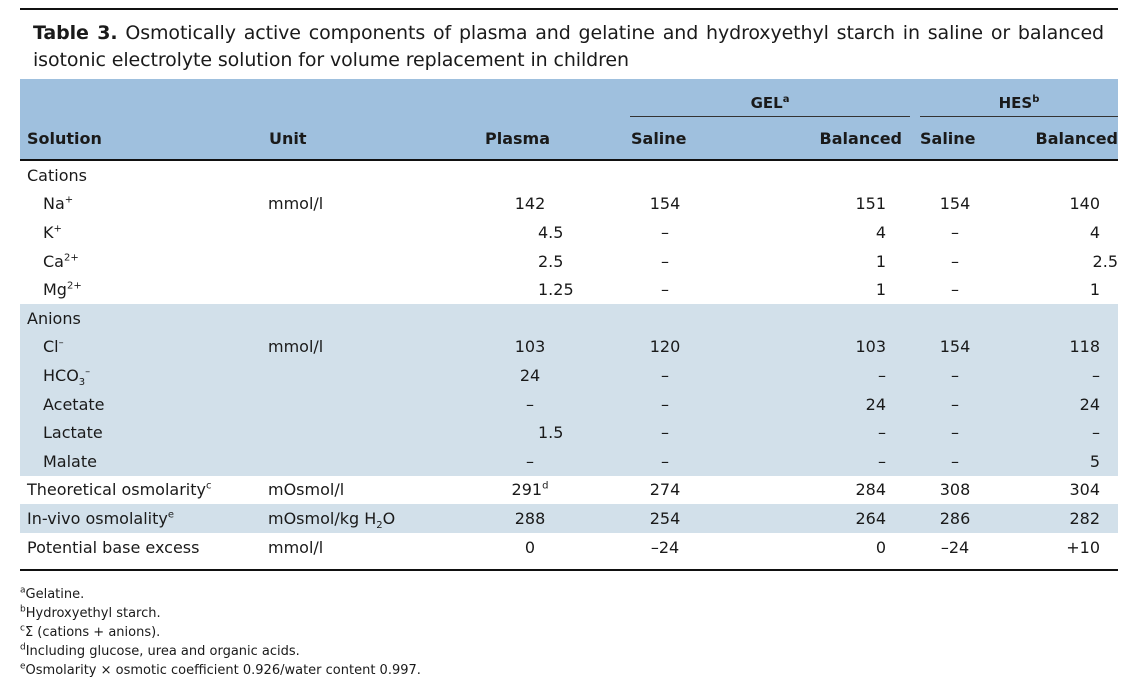 This screenshot has width=1142, height=694. What do you see at coordinates (1084, 204) in the screenshot?
I see `cell-hes-balanced: 140` at bounding box center [1084, 204].